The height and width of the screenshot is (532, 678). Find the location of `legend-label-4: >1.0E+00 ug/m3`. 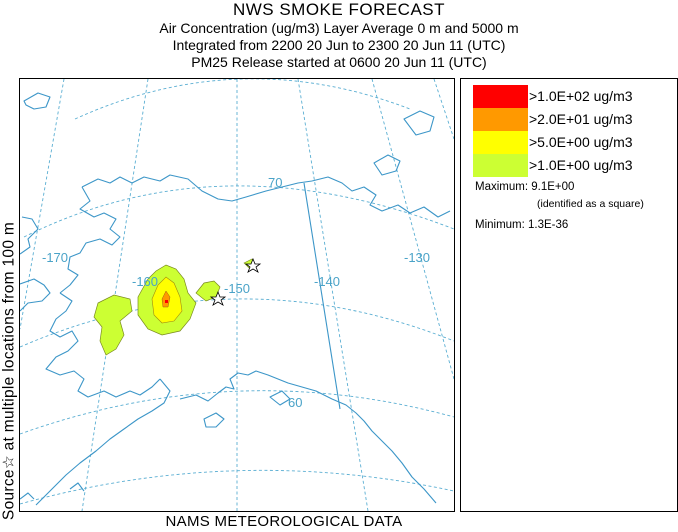

legend-label-4: >1.0E+00 ug/m3 is located at coordinates (581, 165).